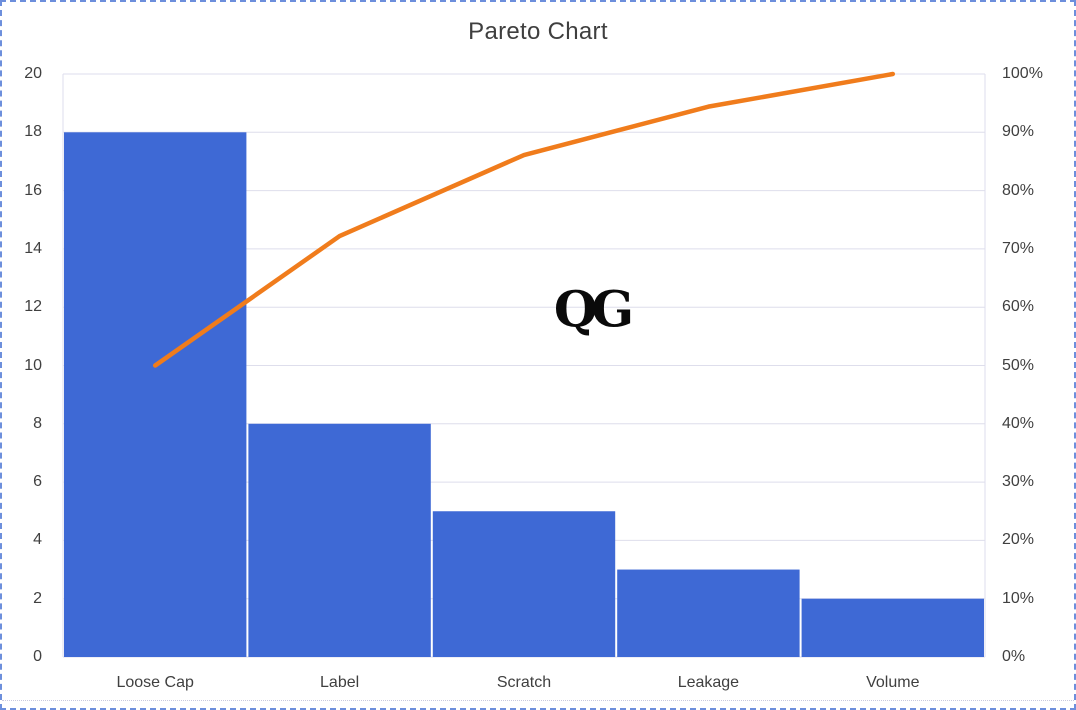 The height and width of the screenshot is (710, 1076). I want to click on left-axis-tick-label: 6, so click(37, 482).